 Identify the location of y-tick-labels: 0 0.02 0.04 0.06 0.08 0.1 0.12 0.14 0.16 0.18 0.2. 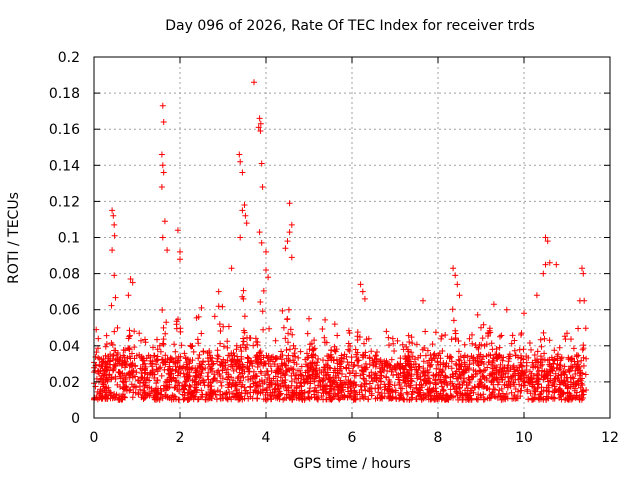
(64, 238).